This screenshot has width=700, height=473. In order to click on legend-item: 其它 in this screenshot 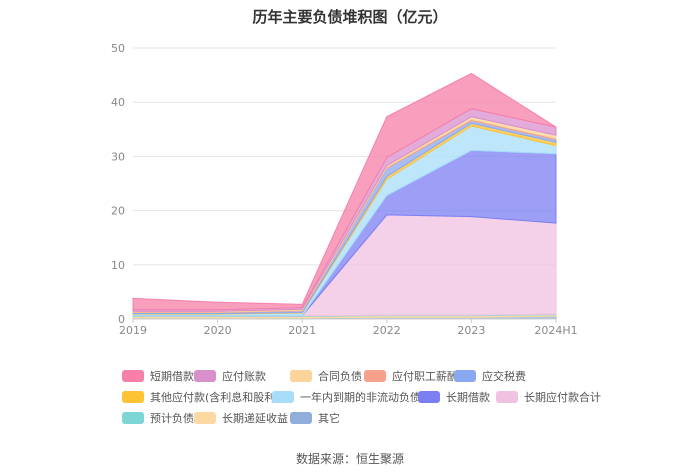, I will do `click(315, 418)`.